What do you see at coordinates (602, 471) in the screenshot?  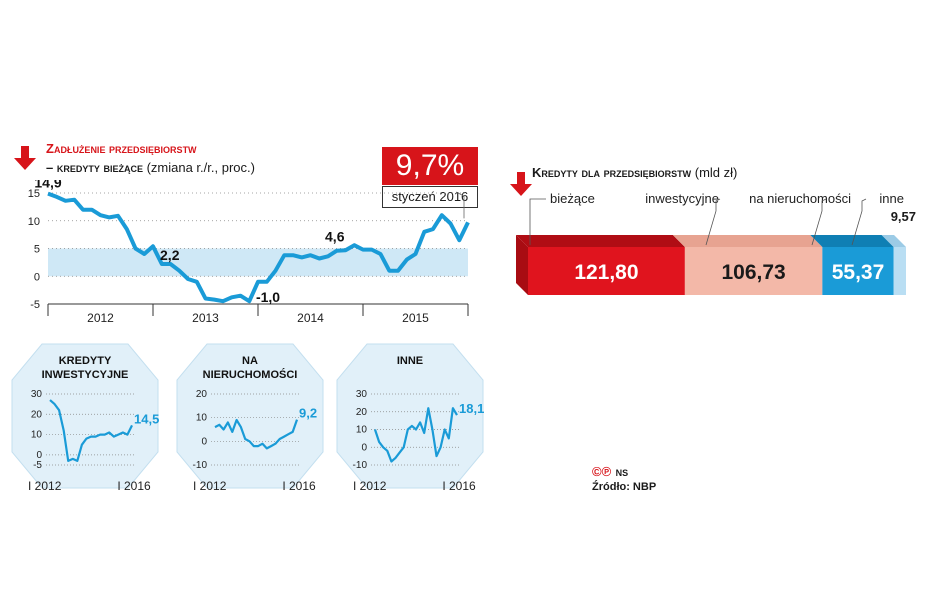 I see `copyright-icon: ©℗` at bounding box center [602, 471].